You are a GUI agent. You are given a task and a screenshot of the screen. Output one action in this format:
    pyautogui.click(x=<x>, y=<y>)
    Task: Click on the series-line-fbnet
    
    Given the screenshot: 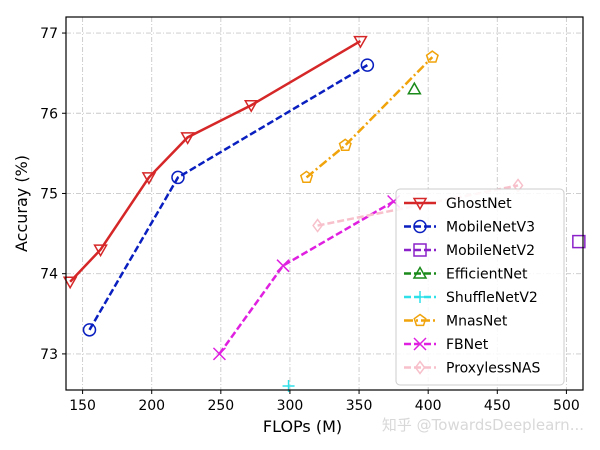 What is the action you would take?
    pyautogui.click(x=306, y=277)
    